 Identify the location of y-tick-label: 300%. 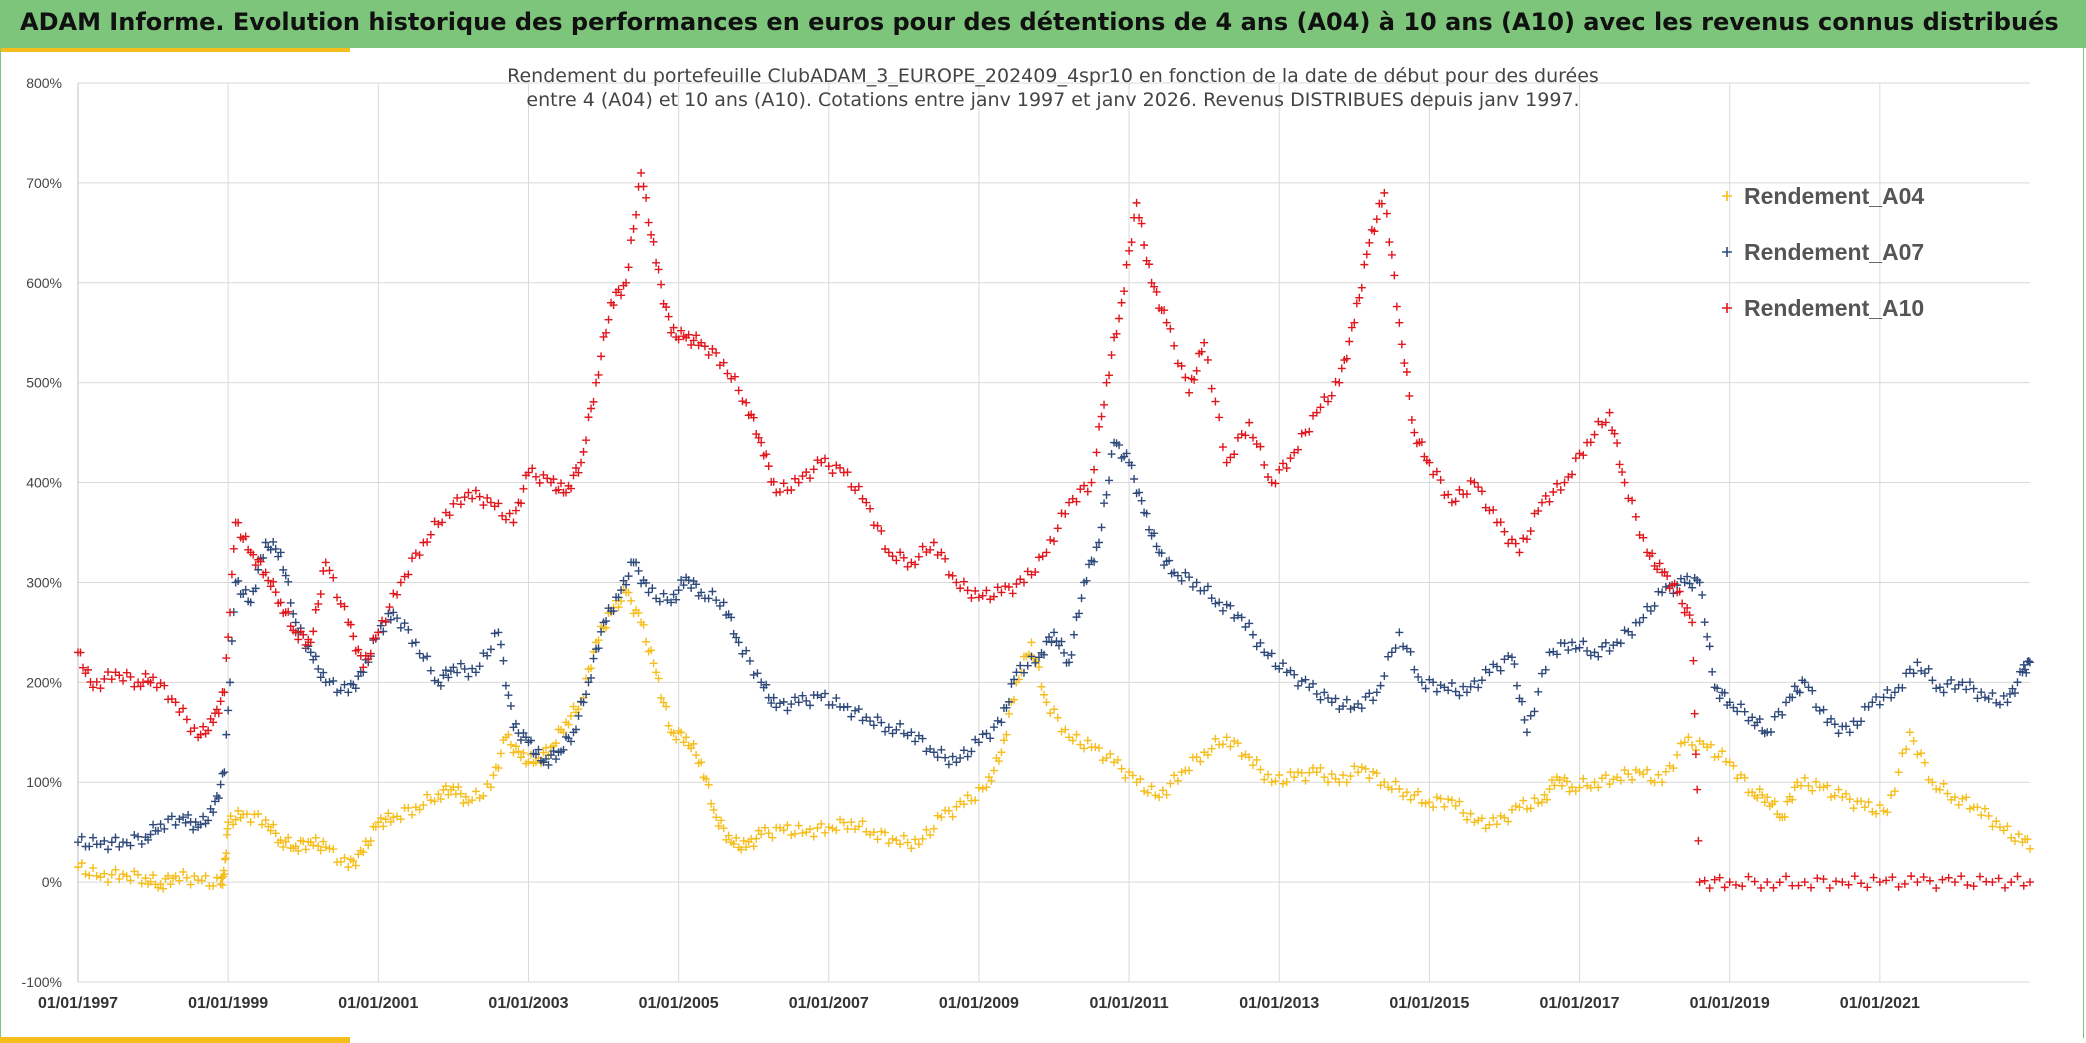
(44, 582).